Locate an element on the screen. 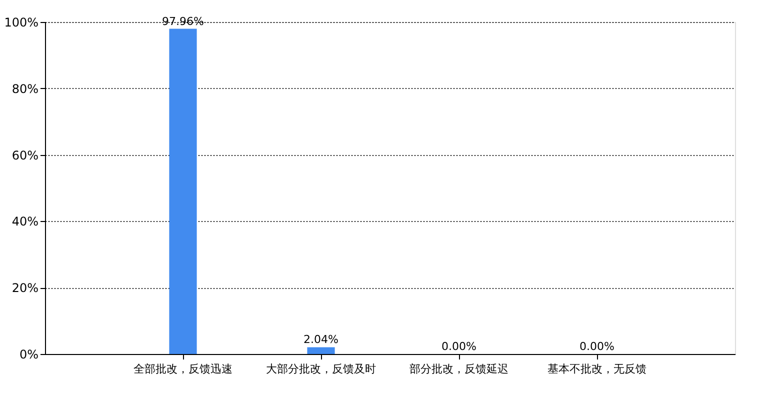 This screenshot has width=762, height=401. data-label: 97.96% is located at coordinates (183, 21).